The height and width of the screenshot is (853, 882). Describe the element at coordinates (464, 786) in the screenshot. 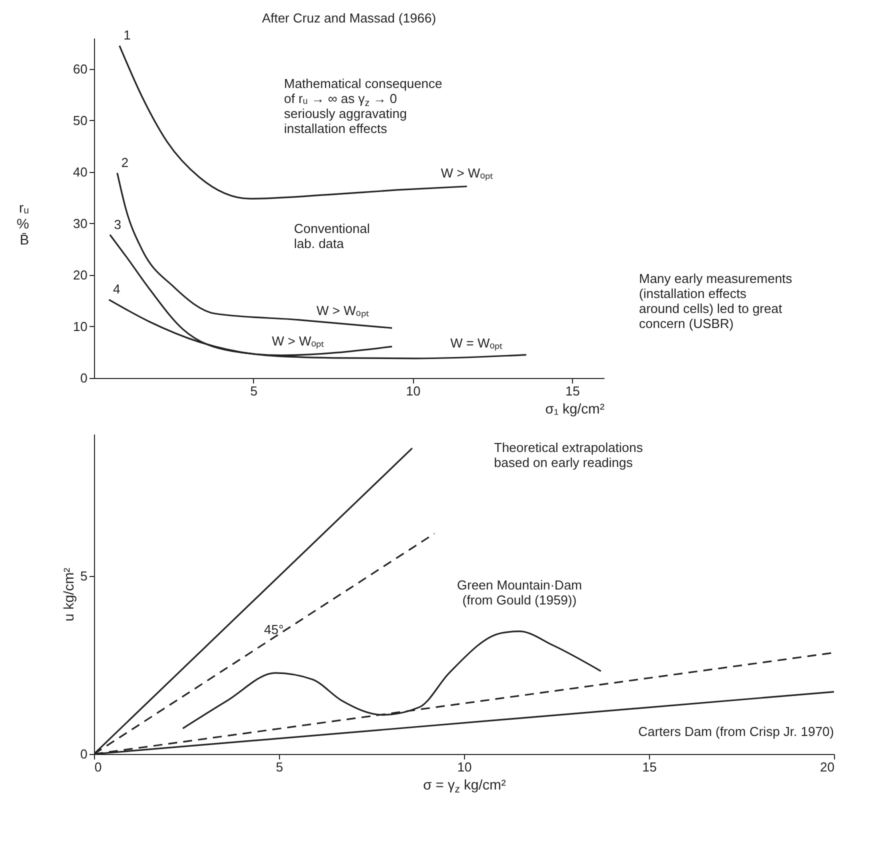

I see `x-axis-title: σ = γ$_{z}$ kg/cm²` at that location.